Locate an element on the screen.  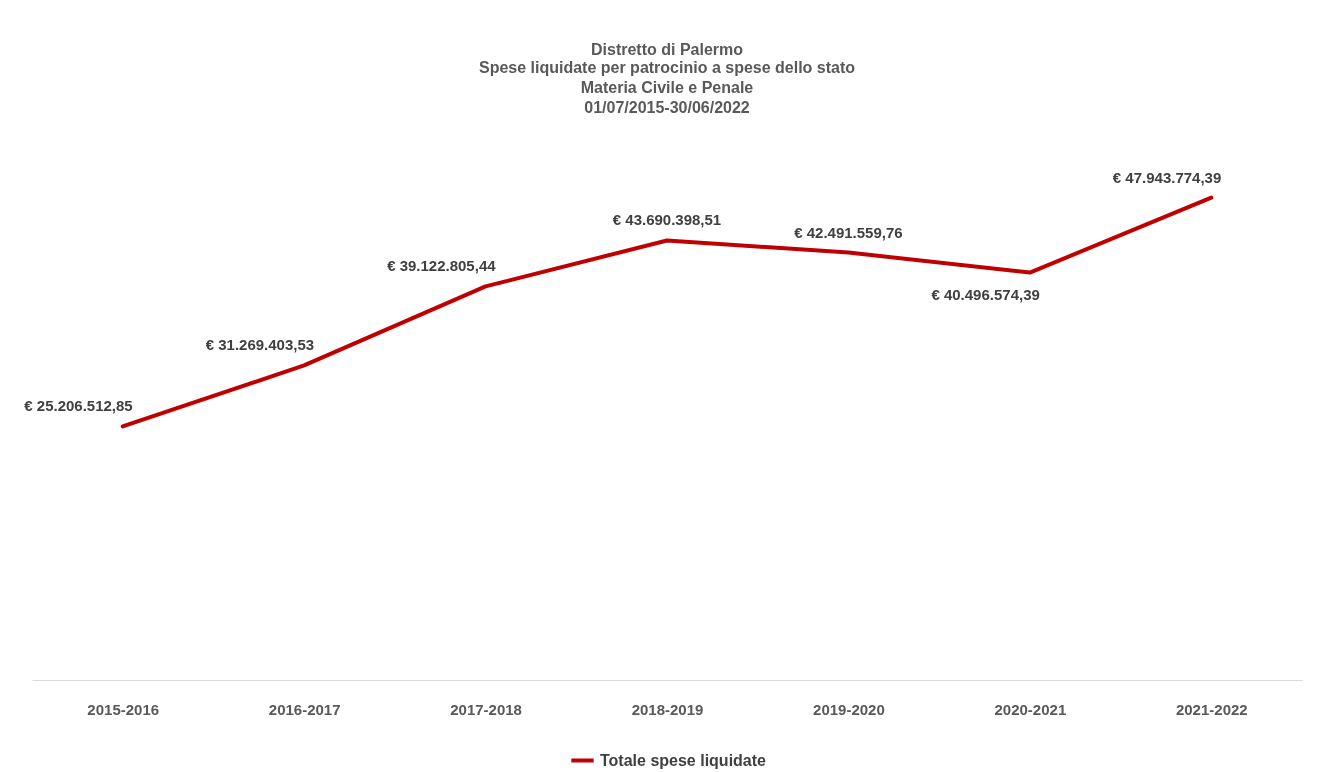
chart-subtitle: Spese liquidate per patrocinio a spese dello stato Materia Civile e Penale 01/07/2015-30/06/2022 is located at coordinates (667, 87).